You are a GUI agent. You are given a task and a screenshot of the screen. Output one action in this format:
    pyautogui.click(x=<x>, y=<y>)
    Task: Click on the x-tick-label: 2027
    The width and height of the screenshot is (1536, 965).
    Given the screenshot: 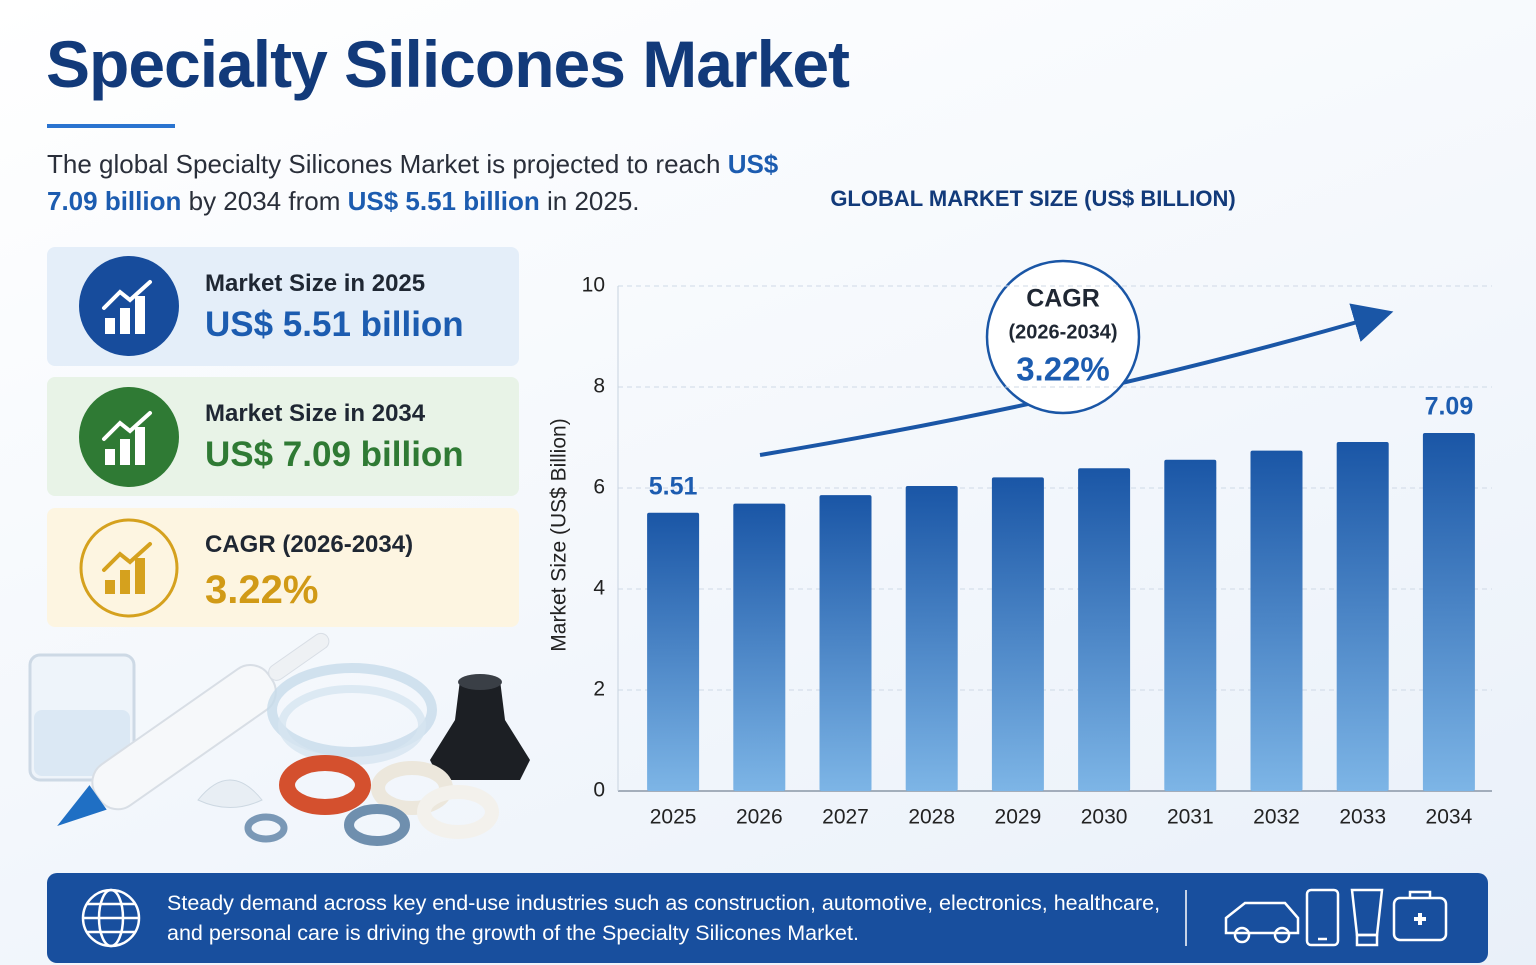 What is the action you would take?
    pyautogui.click(x=845, y=817)
    